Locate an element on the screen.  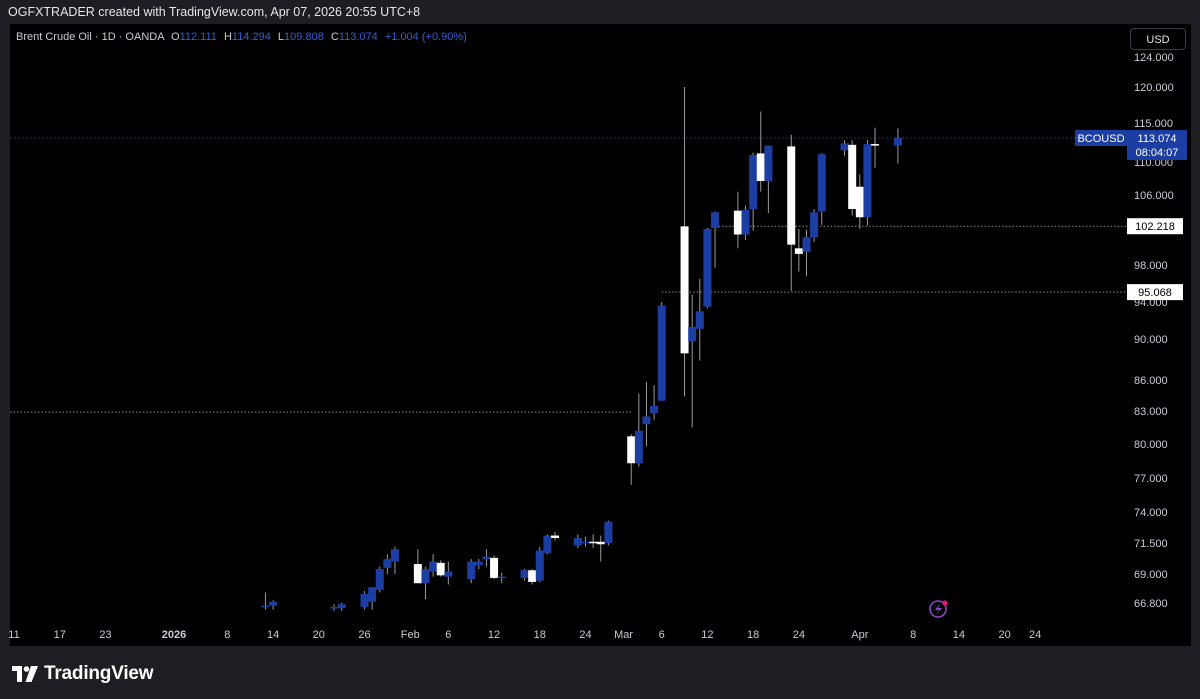
legend-low-label: L is located at coordinates (281, 37).